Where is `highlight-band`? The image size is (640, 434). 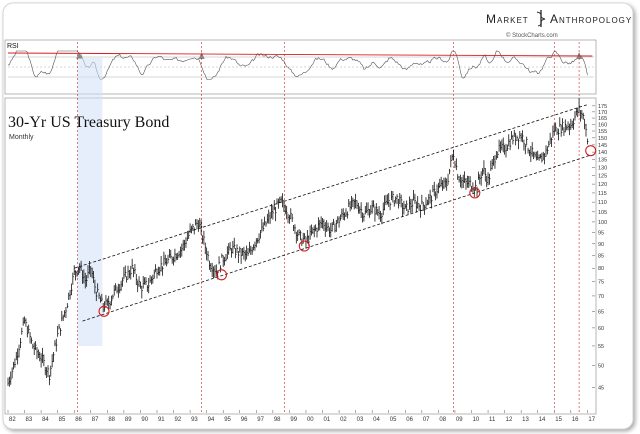
highlight-band is located at coordinates (90, 202).